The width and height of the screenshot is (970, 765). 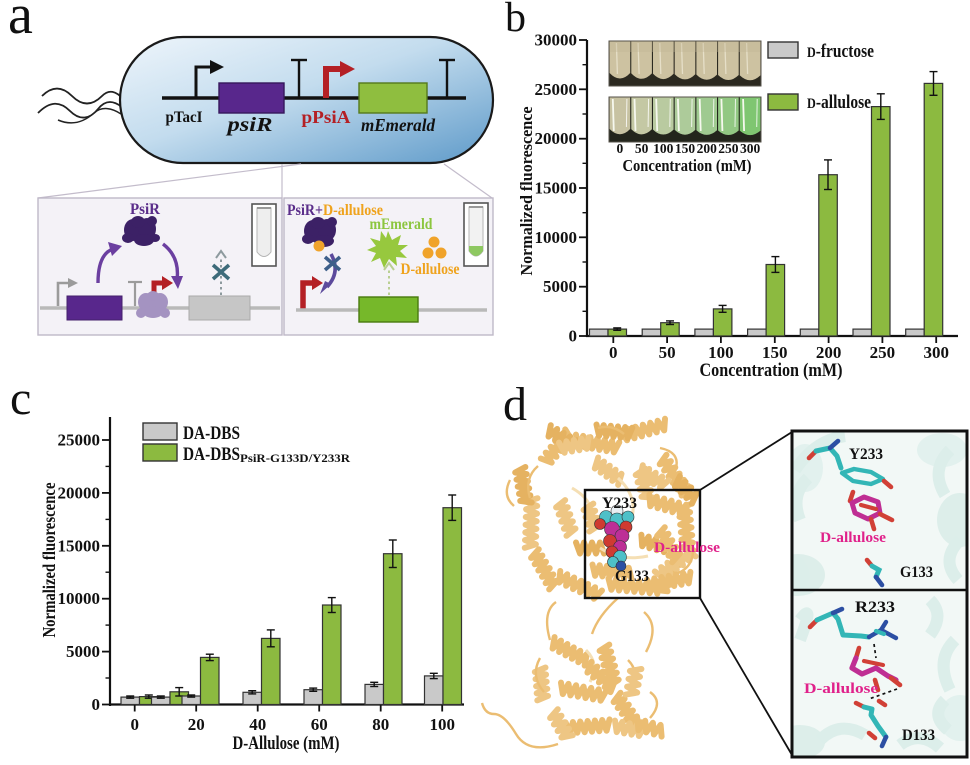 I want to click on svg-text: c, so click(x=20, y=398).